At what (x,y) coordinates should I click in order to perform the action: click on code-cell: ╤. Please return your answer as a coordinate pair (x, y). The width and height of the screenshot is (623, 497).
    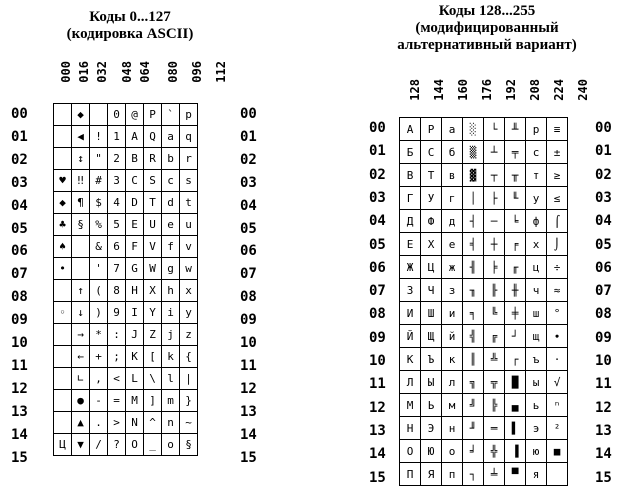
    Looking at the image, I should click on (515, 152).